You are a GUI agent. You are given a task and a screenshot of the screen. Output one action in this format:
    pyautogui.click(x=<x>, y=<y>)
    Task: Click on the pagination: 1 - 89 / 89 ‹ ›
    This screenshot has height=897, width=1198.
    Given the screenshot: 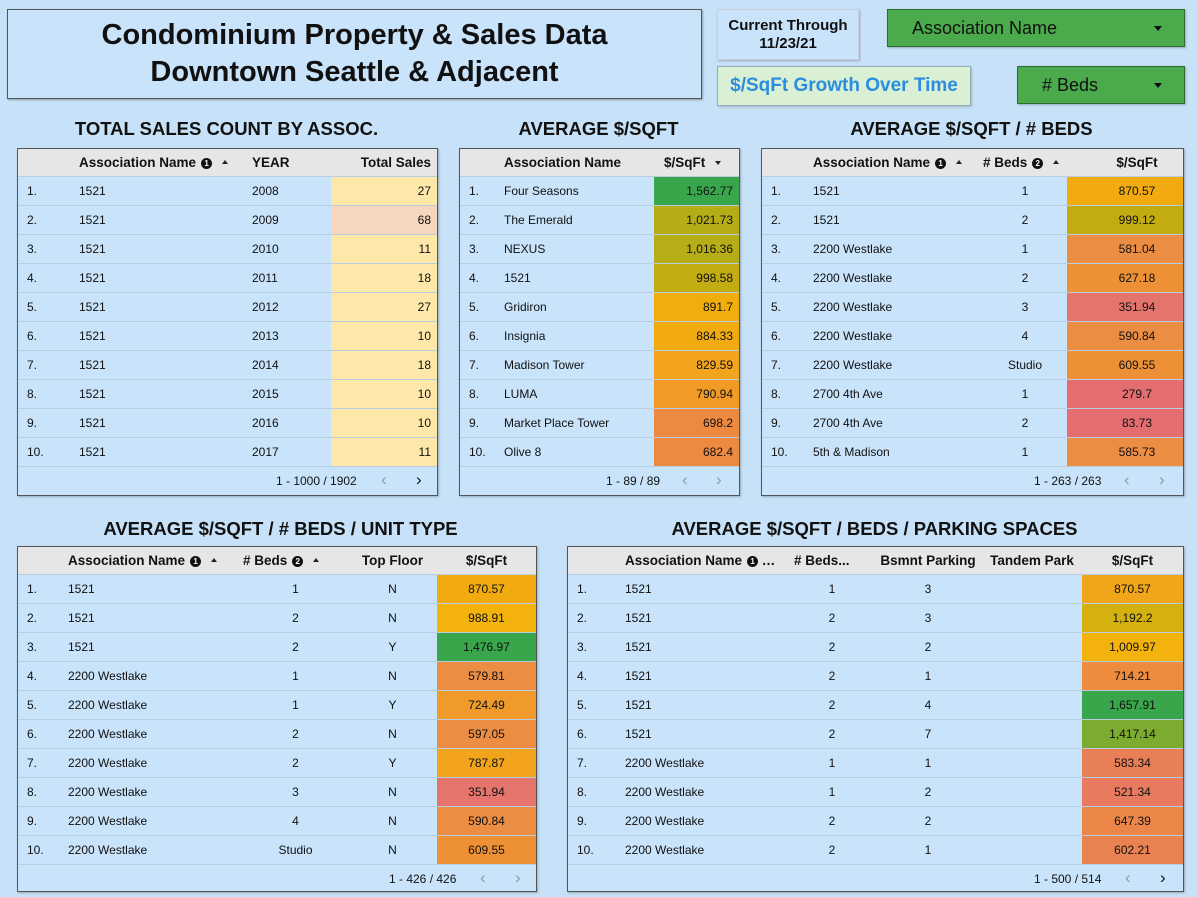 What is the action you would take?
    pyautogui.click(x=599, y=480)
    